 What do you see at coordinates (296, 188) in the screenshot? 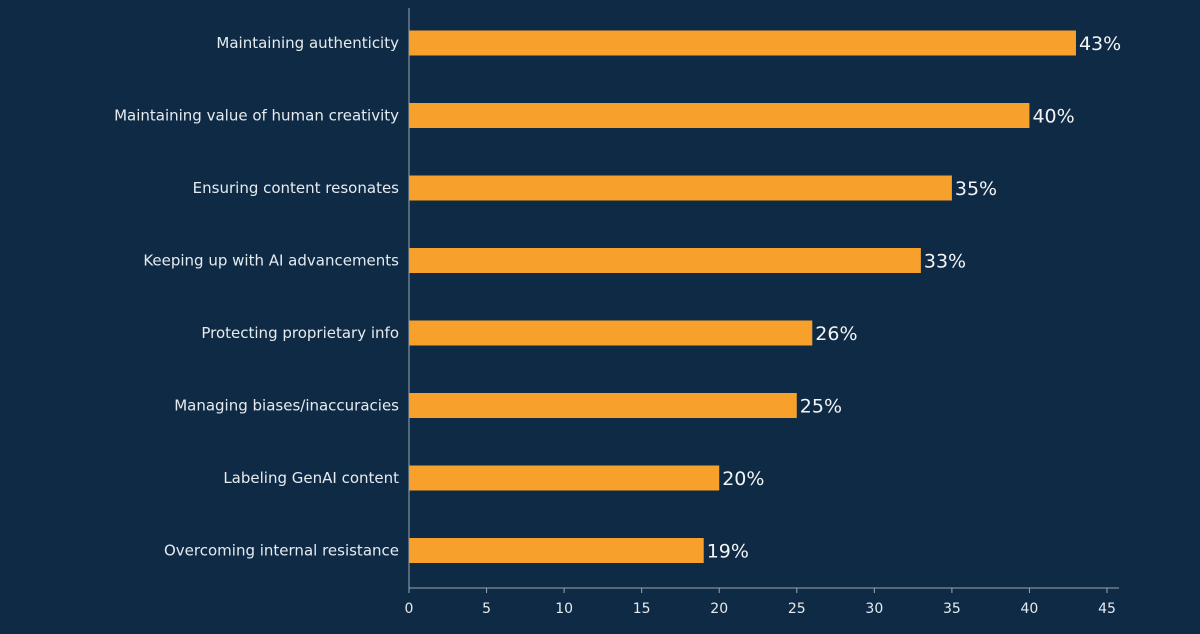
I see `category-label: Ensuring content resonates` at bounding box center [296, 188].